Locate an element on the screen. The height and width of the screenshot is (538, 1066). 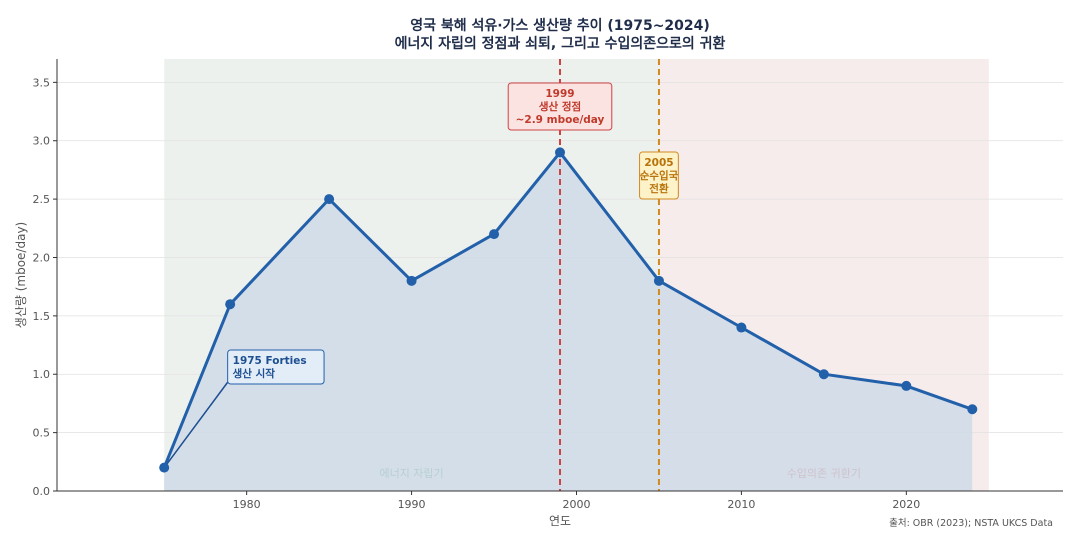
y-axis-label: 생산량 (mboe/day) is located at coordinates (21, 275).